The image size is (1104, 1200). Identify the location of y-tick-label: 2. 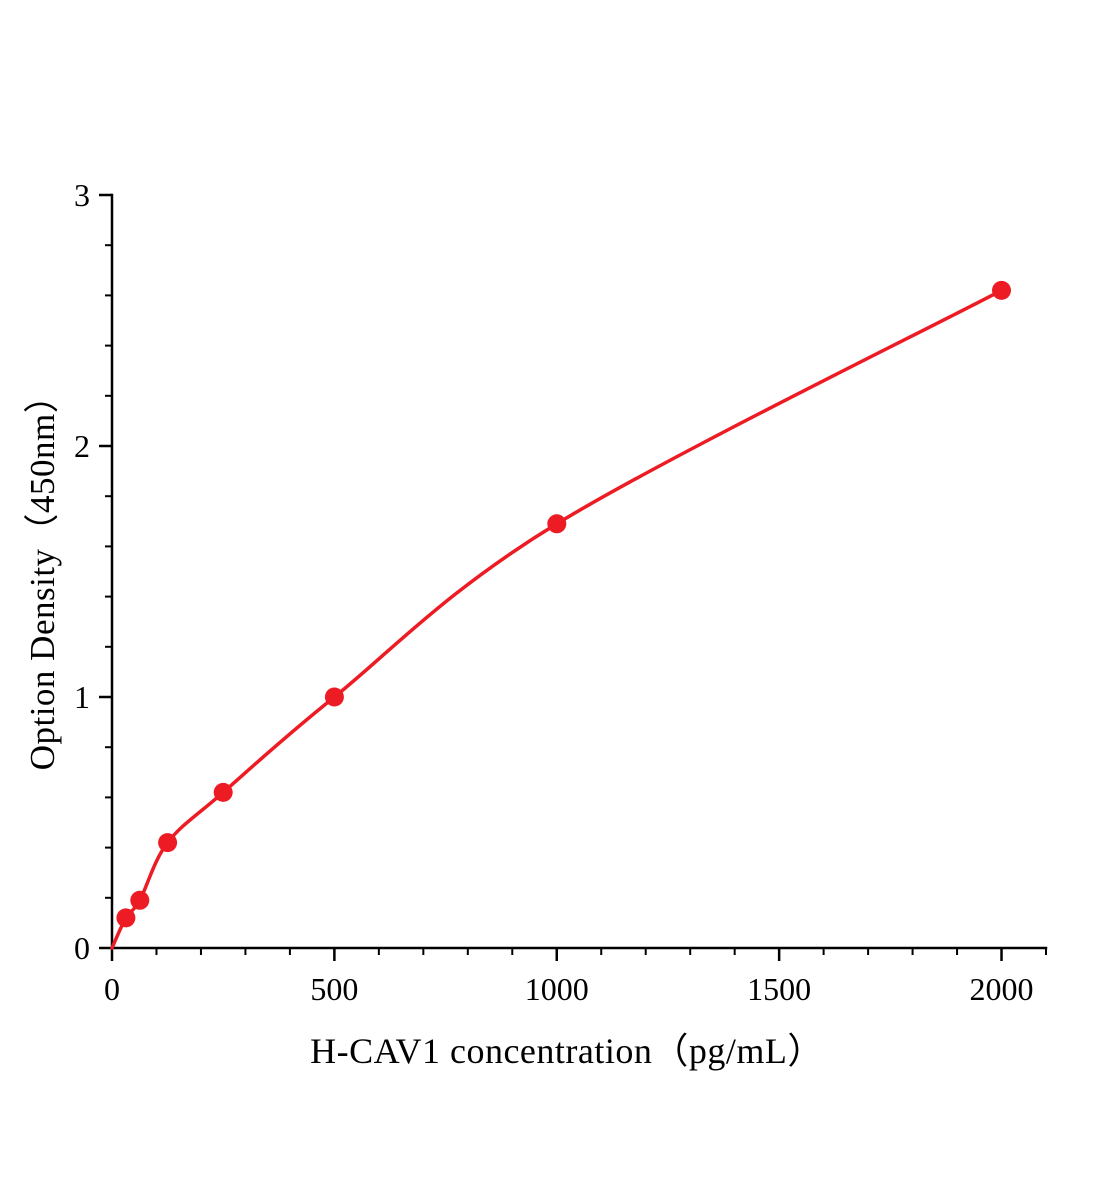
(82, 446).